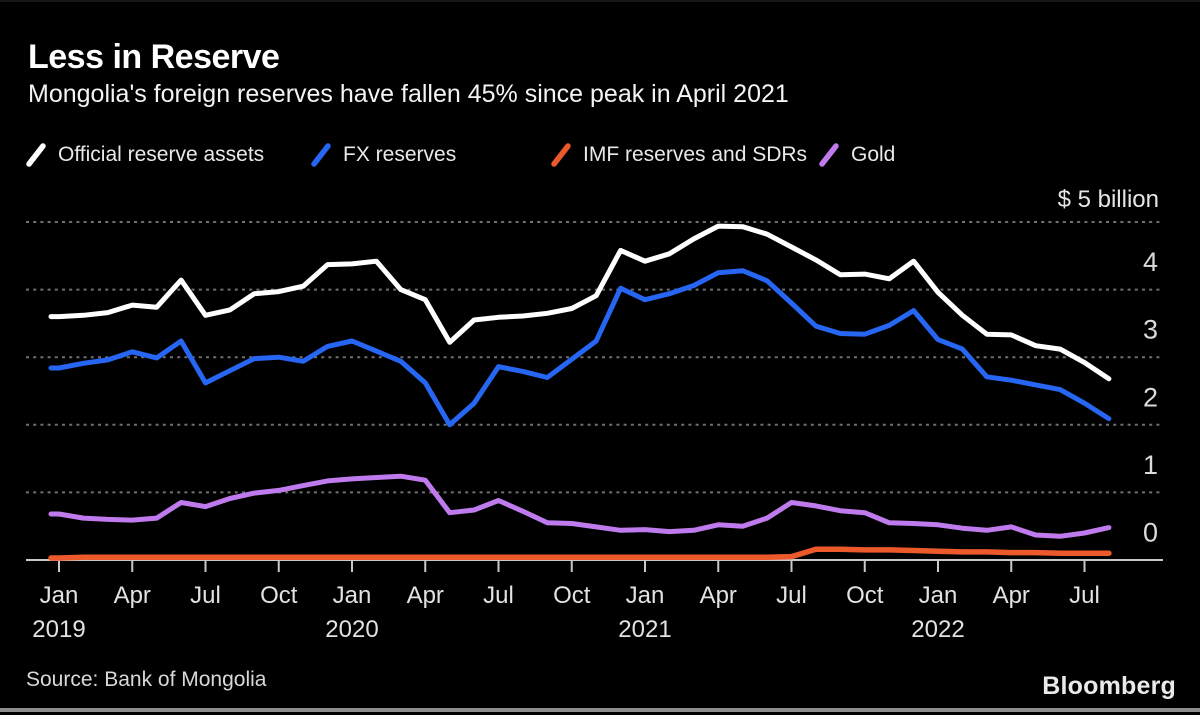 Image resolution: width=1200 pixels, height=715 pixels. I want to click on chart-title: Less in Reserve, so click(154, 57).